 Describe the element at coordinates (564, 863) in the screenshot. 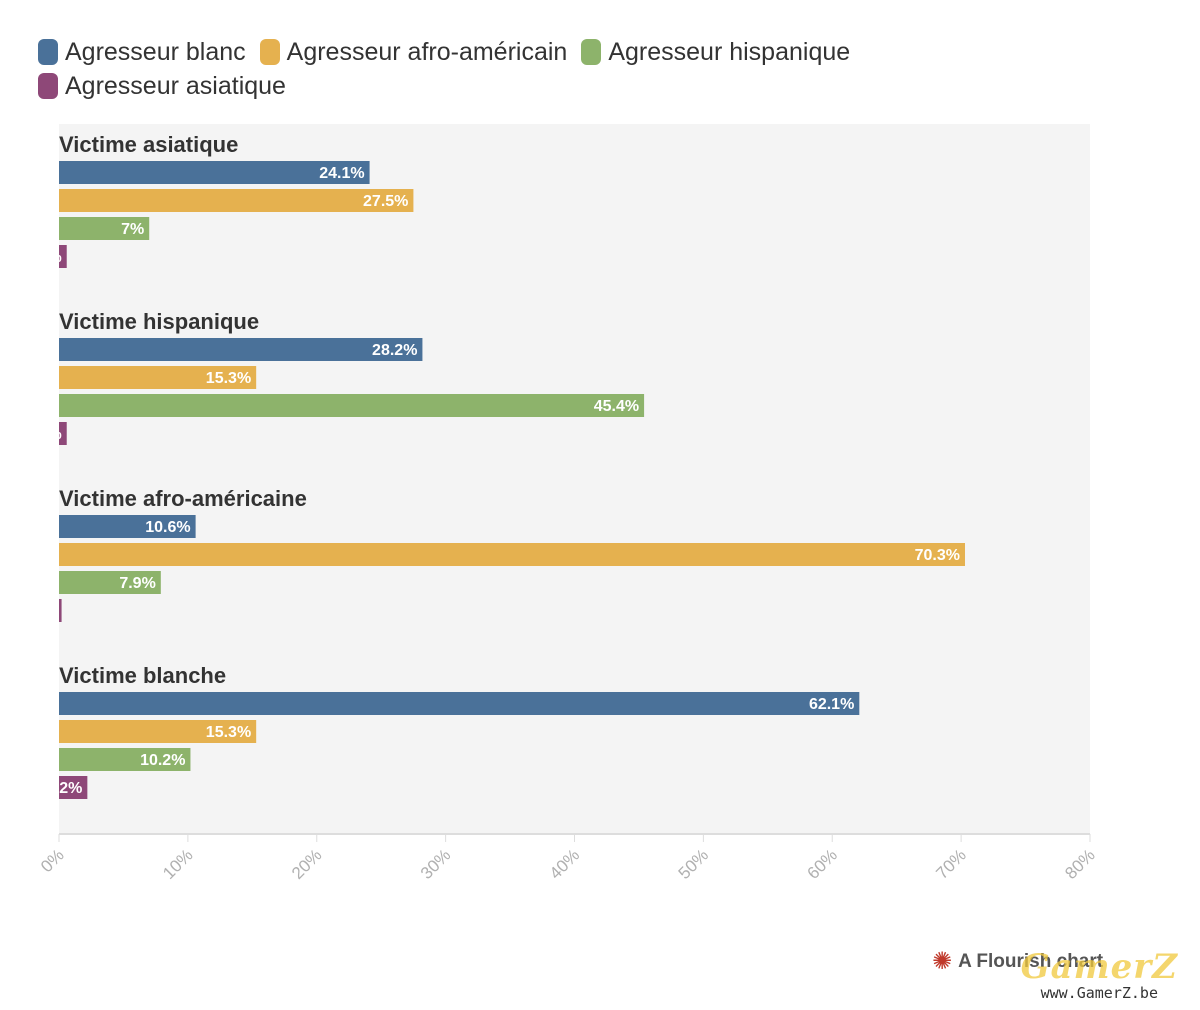

I see `x-tick-label: 40%` at that location.